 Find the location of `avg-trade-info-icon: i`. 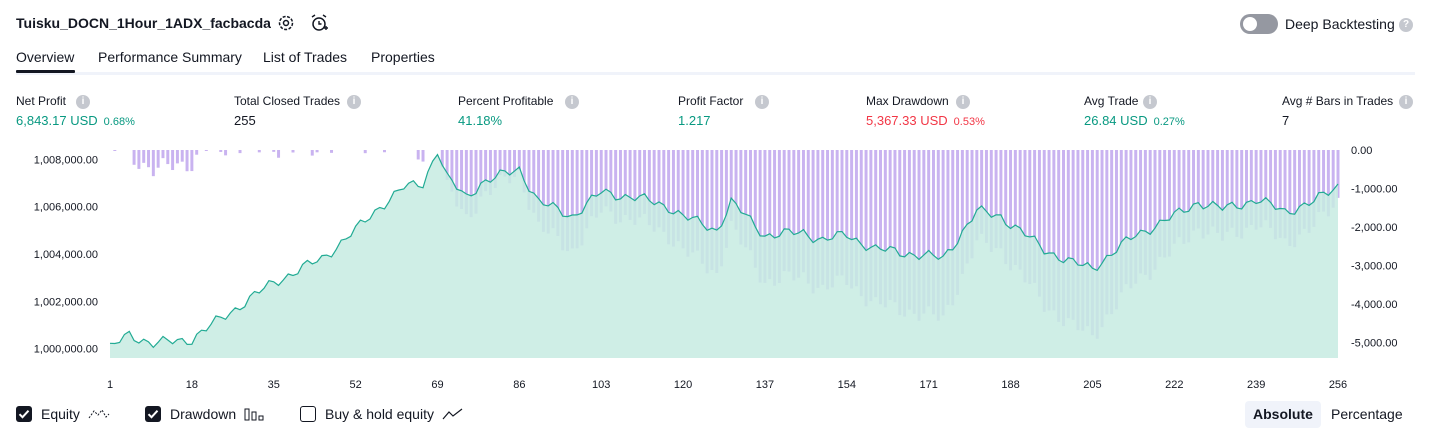

avg-trade-info-icon: i is located at coordinates (1150, 102).